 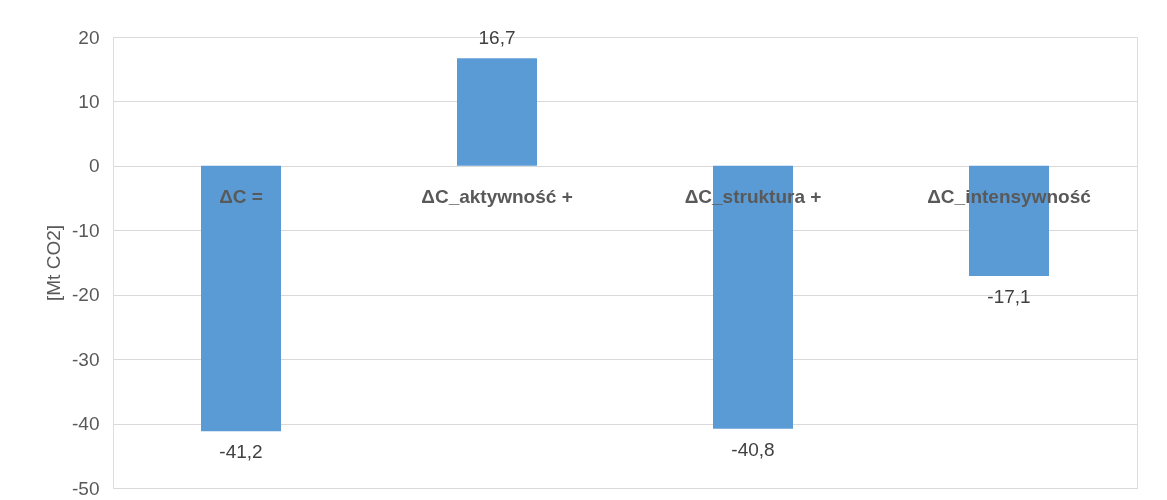 What do you see at coordinates (86, 359) in the screenshot?
I see `y-tick-label: -30` at bounding box center [86, 359].